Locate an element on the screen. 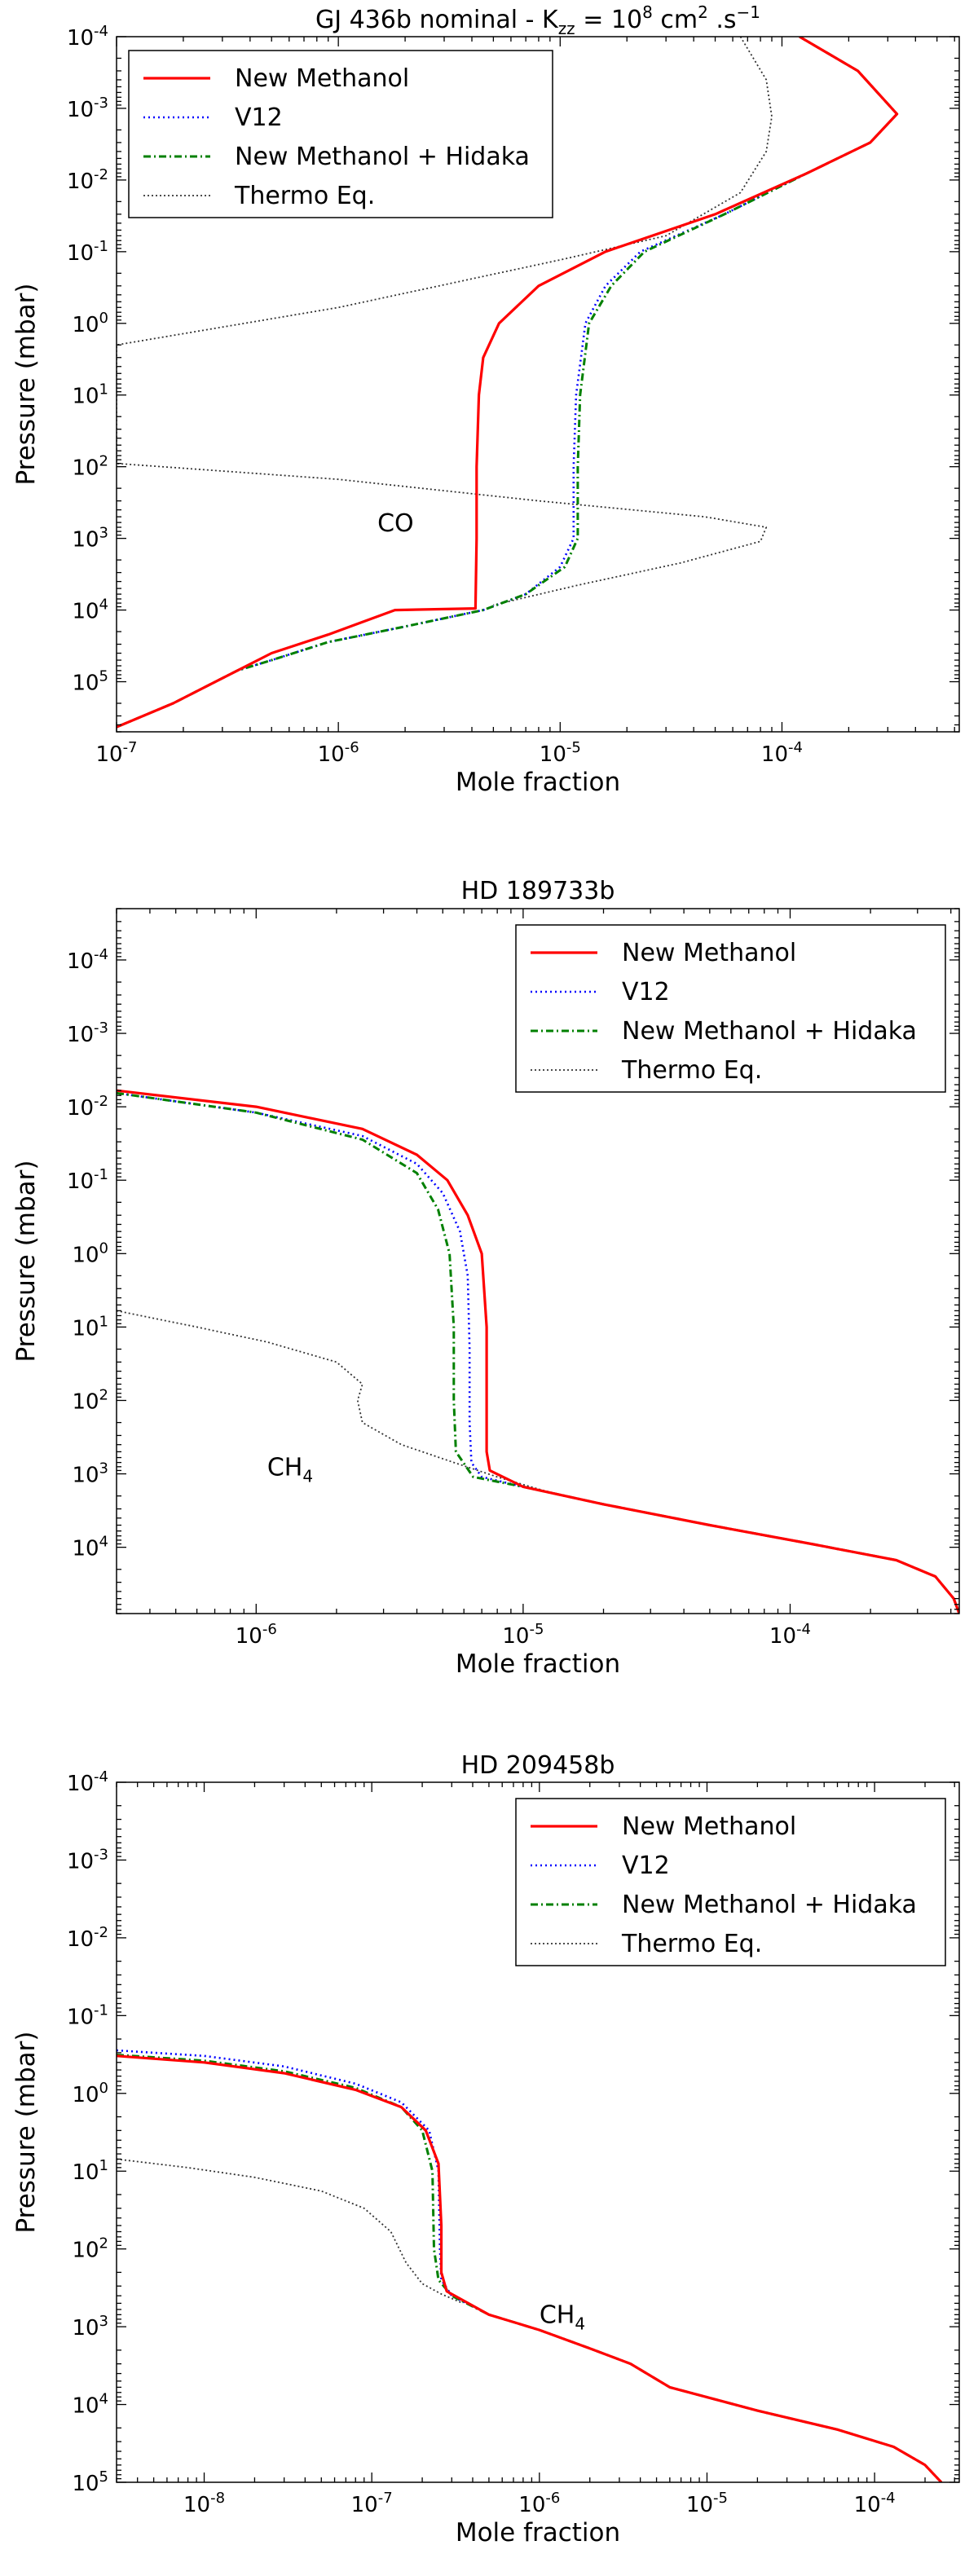 Image resolution: width=978 pixels, height=2576 pixels. chart-title: HD 189733b is located at coordinates (538, 891).